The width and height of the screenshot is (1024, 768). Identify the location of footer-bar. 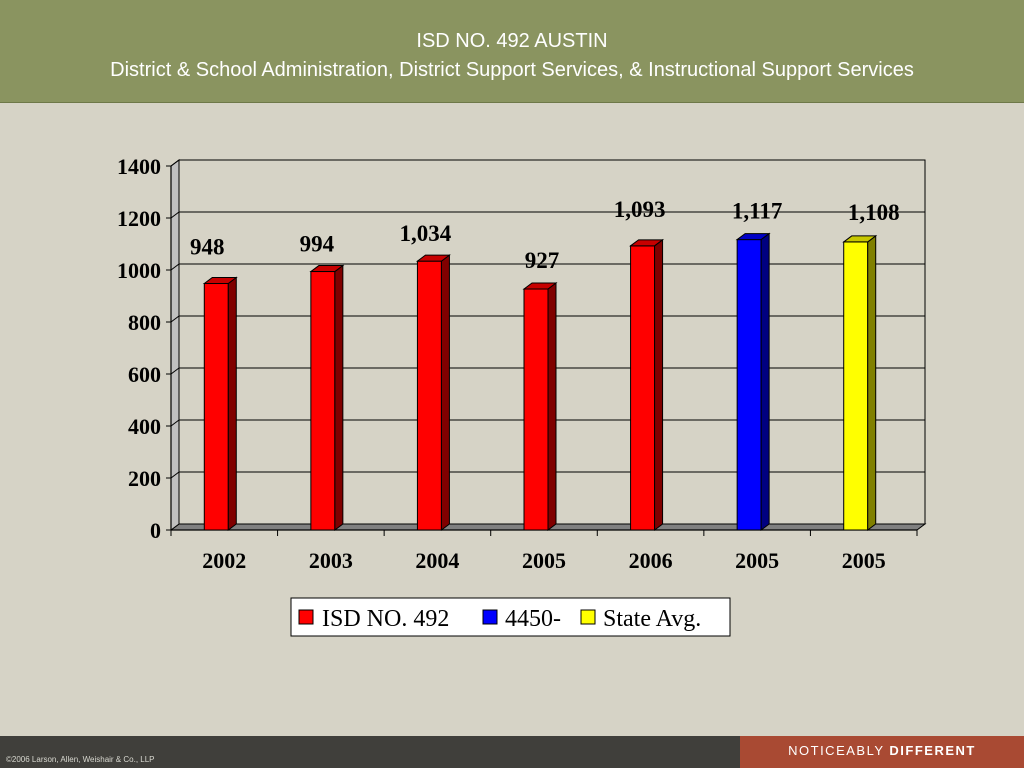
(370, 752).